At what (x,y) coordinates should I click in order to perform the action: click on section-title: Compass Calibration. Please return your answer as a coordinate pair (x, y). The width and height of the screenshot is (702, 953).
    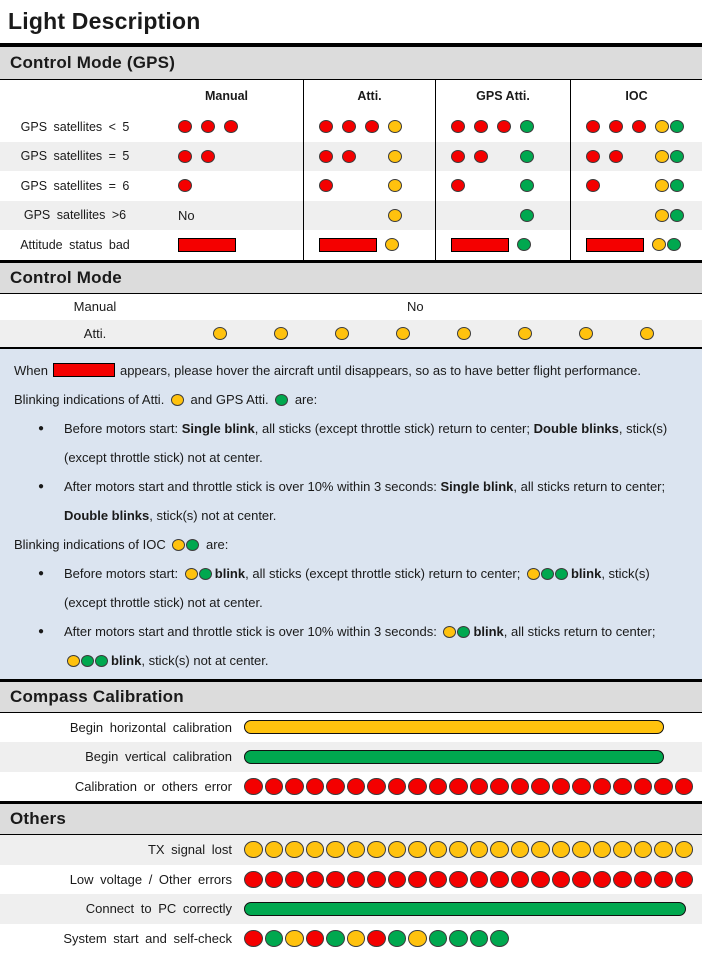
    Looking at the image, I should click on (97, 697).